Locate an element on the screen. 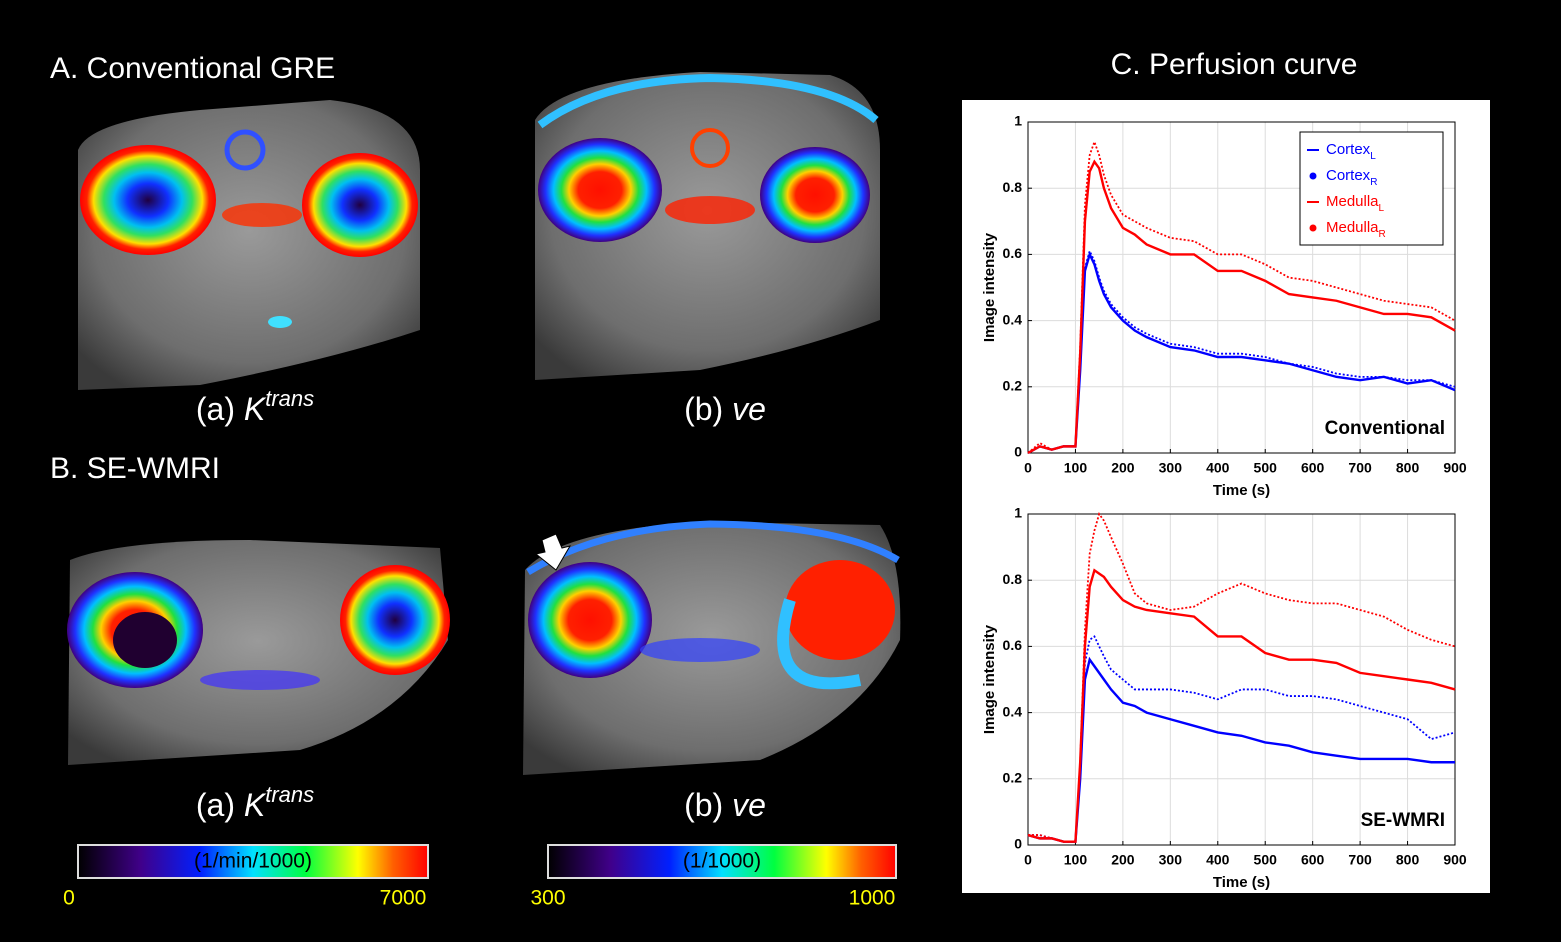 This screenshot has height=942, width=1561. legend-entry: CortexR is located at coordinates (1351, 177).